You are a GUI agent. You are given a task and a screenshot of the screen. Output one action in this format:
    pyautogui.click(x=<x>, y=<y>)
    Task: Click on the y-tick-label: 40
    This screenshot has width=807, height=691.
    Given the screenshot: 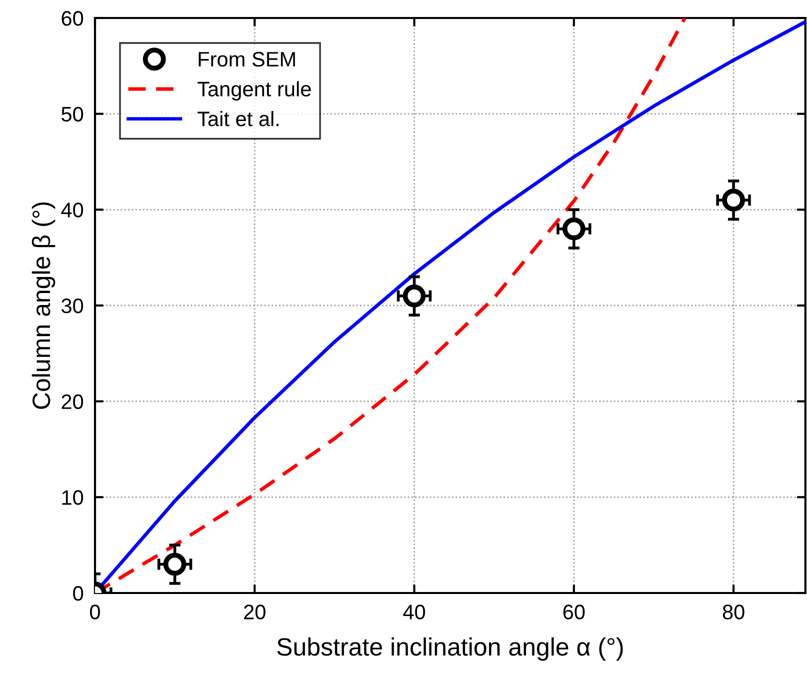 What is the action you would take?
    pyautogui.click(x=72, y=210)
    